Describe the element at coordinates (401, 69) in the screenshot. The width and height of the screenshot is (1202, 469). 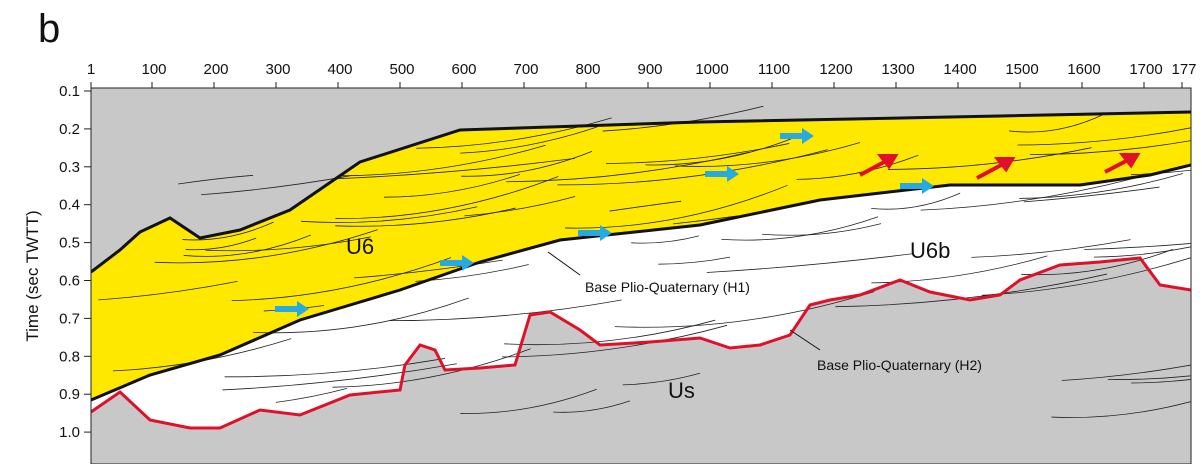
I see `top-tick-label: 500` at that location.